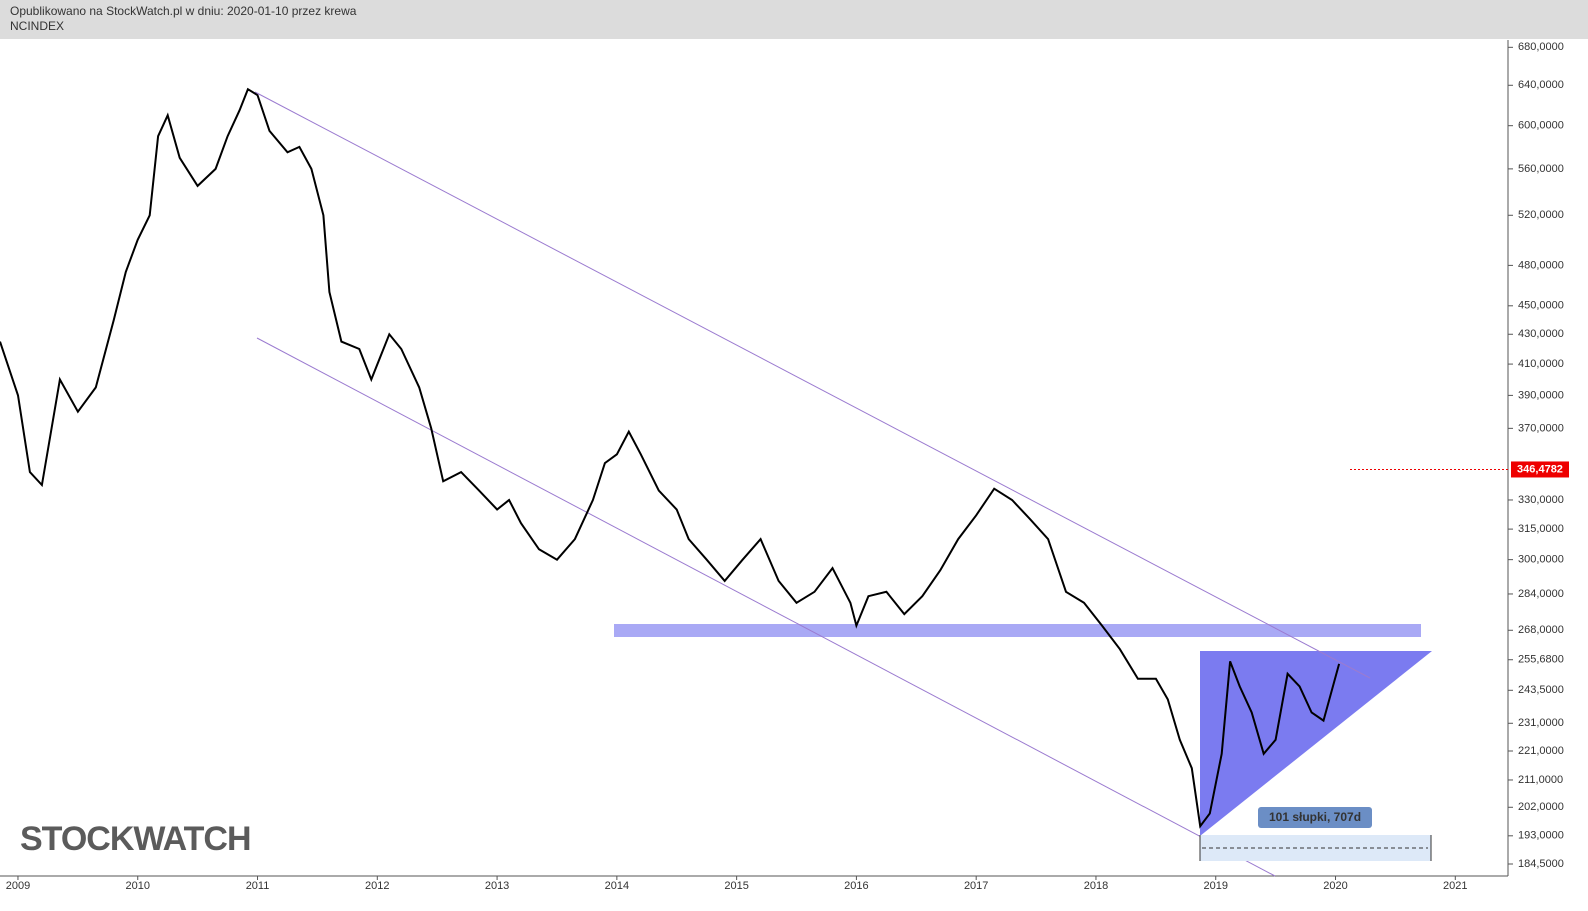 This screenshot has width=1588, height=911. I want to click on y-tick-label: 370,0000, so click(1541, 428).